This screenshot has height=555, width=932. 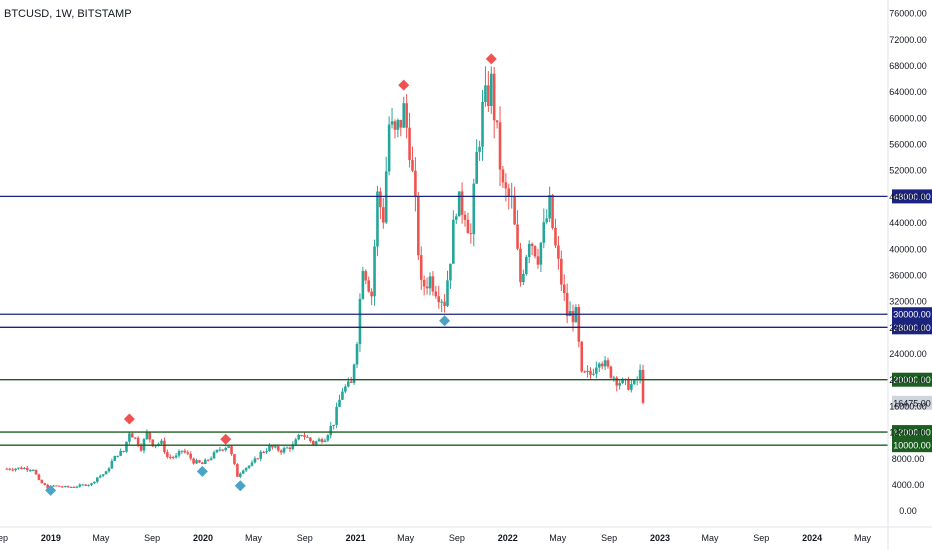 I want to click on time-tick-label: 2020, so click(x=203, y=538).